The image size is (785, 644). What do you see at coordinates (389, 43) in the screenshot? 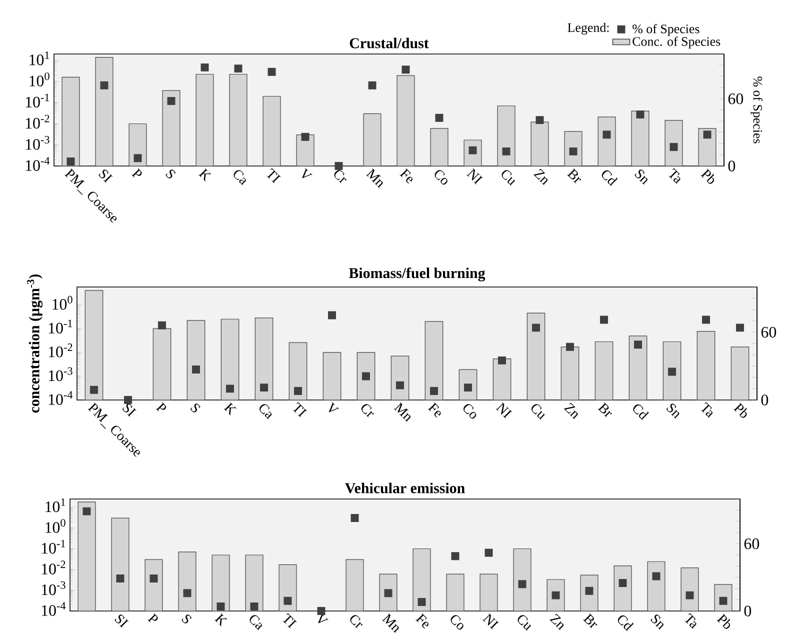
I see `chart-title: Crustal/dust` at bounding box center [389, 43].